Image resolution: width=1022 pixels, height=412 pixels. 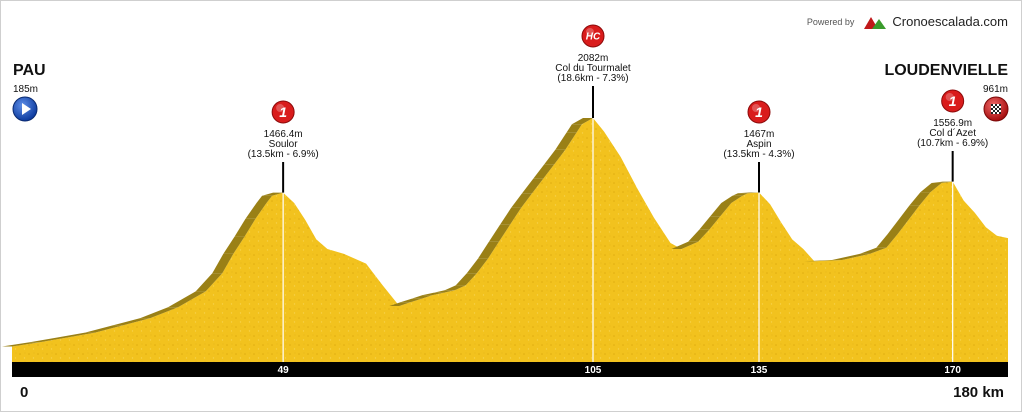 What do you see at coordinates (284, 144) in the screenshot?
I see `summit-name: Soulor` at bounding box center [284, 144].